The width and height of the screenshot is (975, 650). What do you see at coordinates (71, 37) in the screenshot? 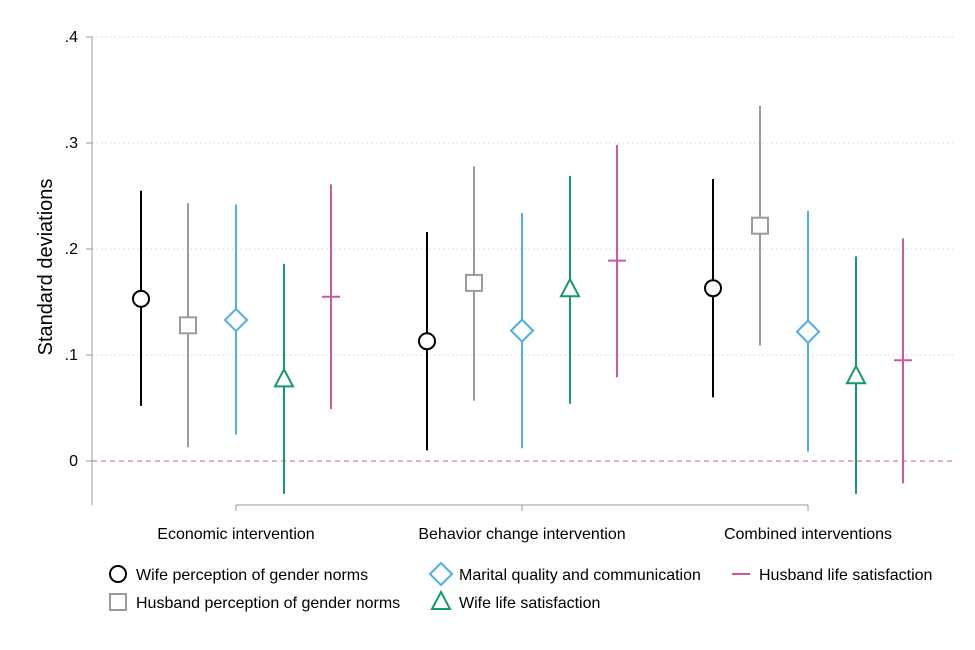
I see `y-tick-label: .4` at bounding box center [71, 37].